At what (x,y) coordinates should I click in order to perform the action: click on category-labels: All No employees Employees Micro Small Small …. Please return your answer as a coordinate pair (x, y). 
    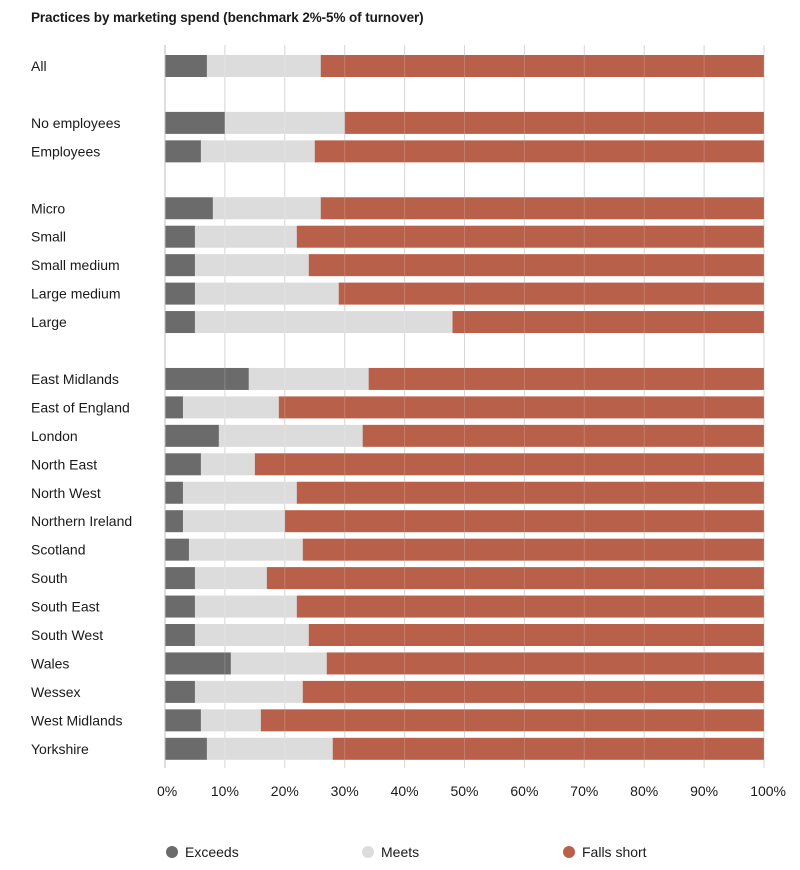
    Looking at the image, I should click on (81, 407).